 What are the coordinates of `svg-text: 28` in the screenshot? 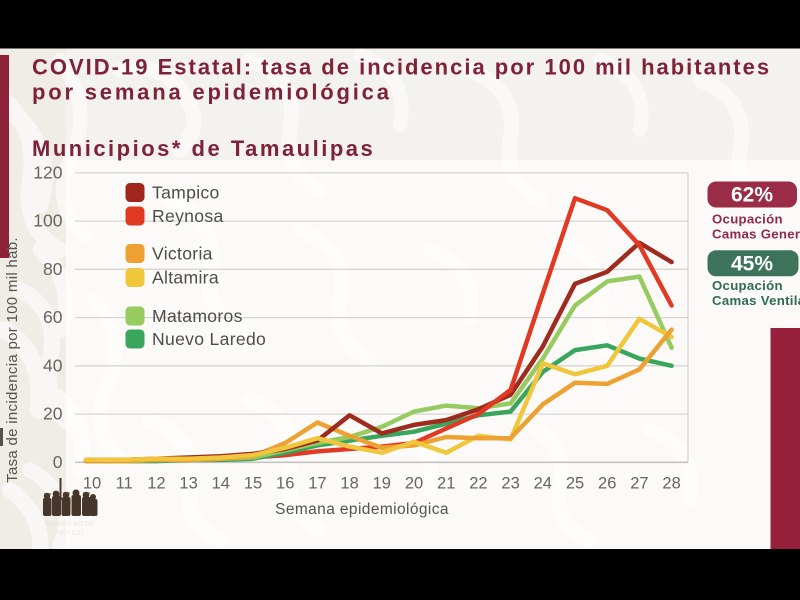 It's located at (671, 484).